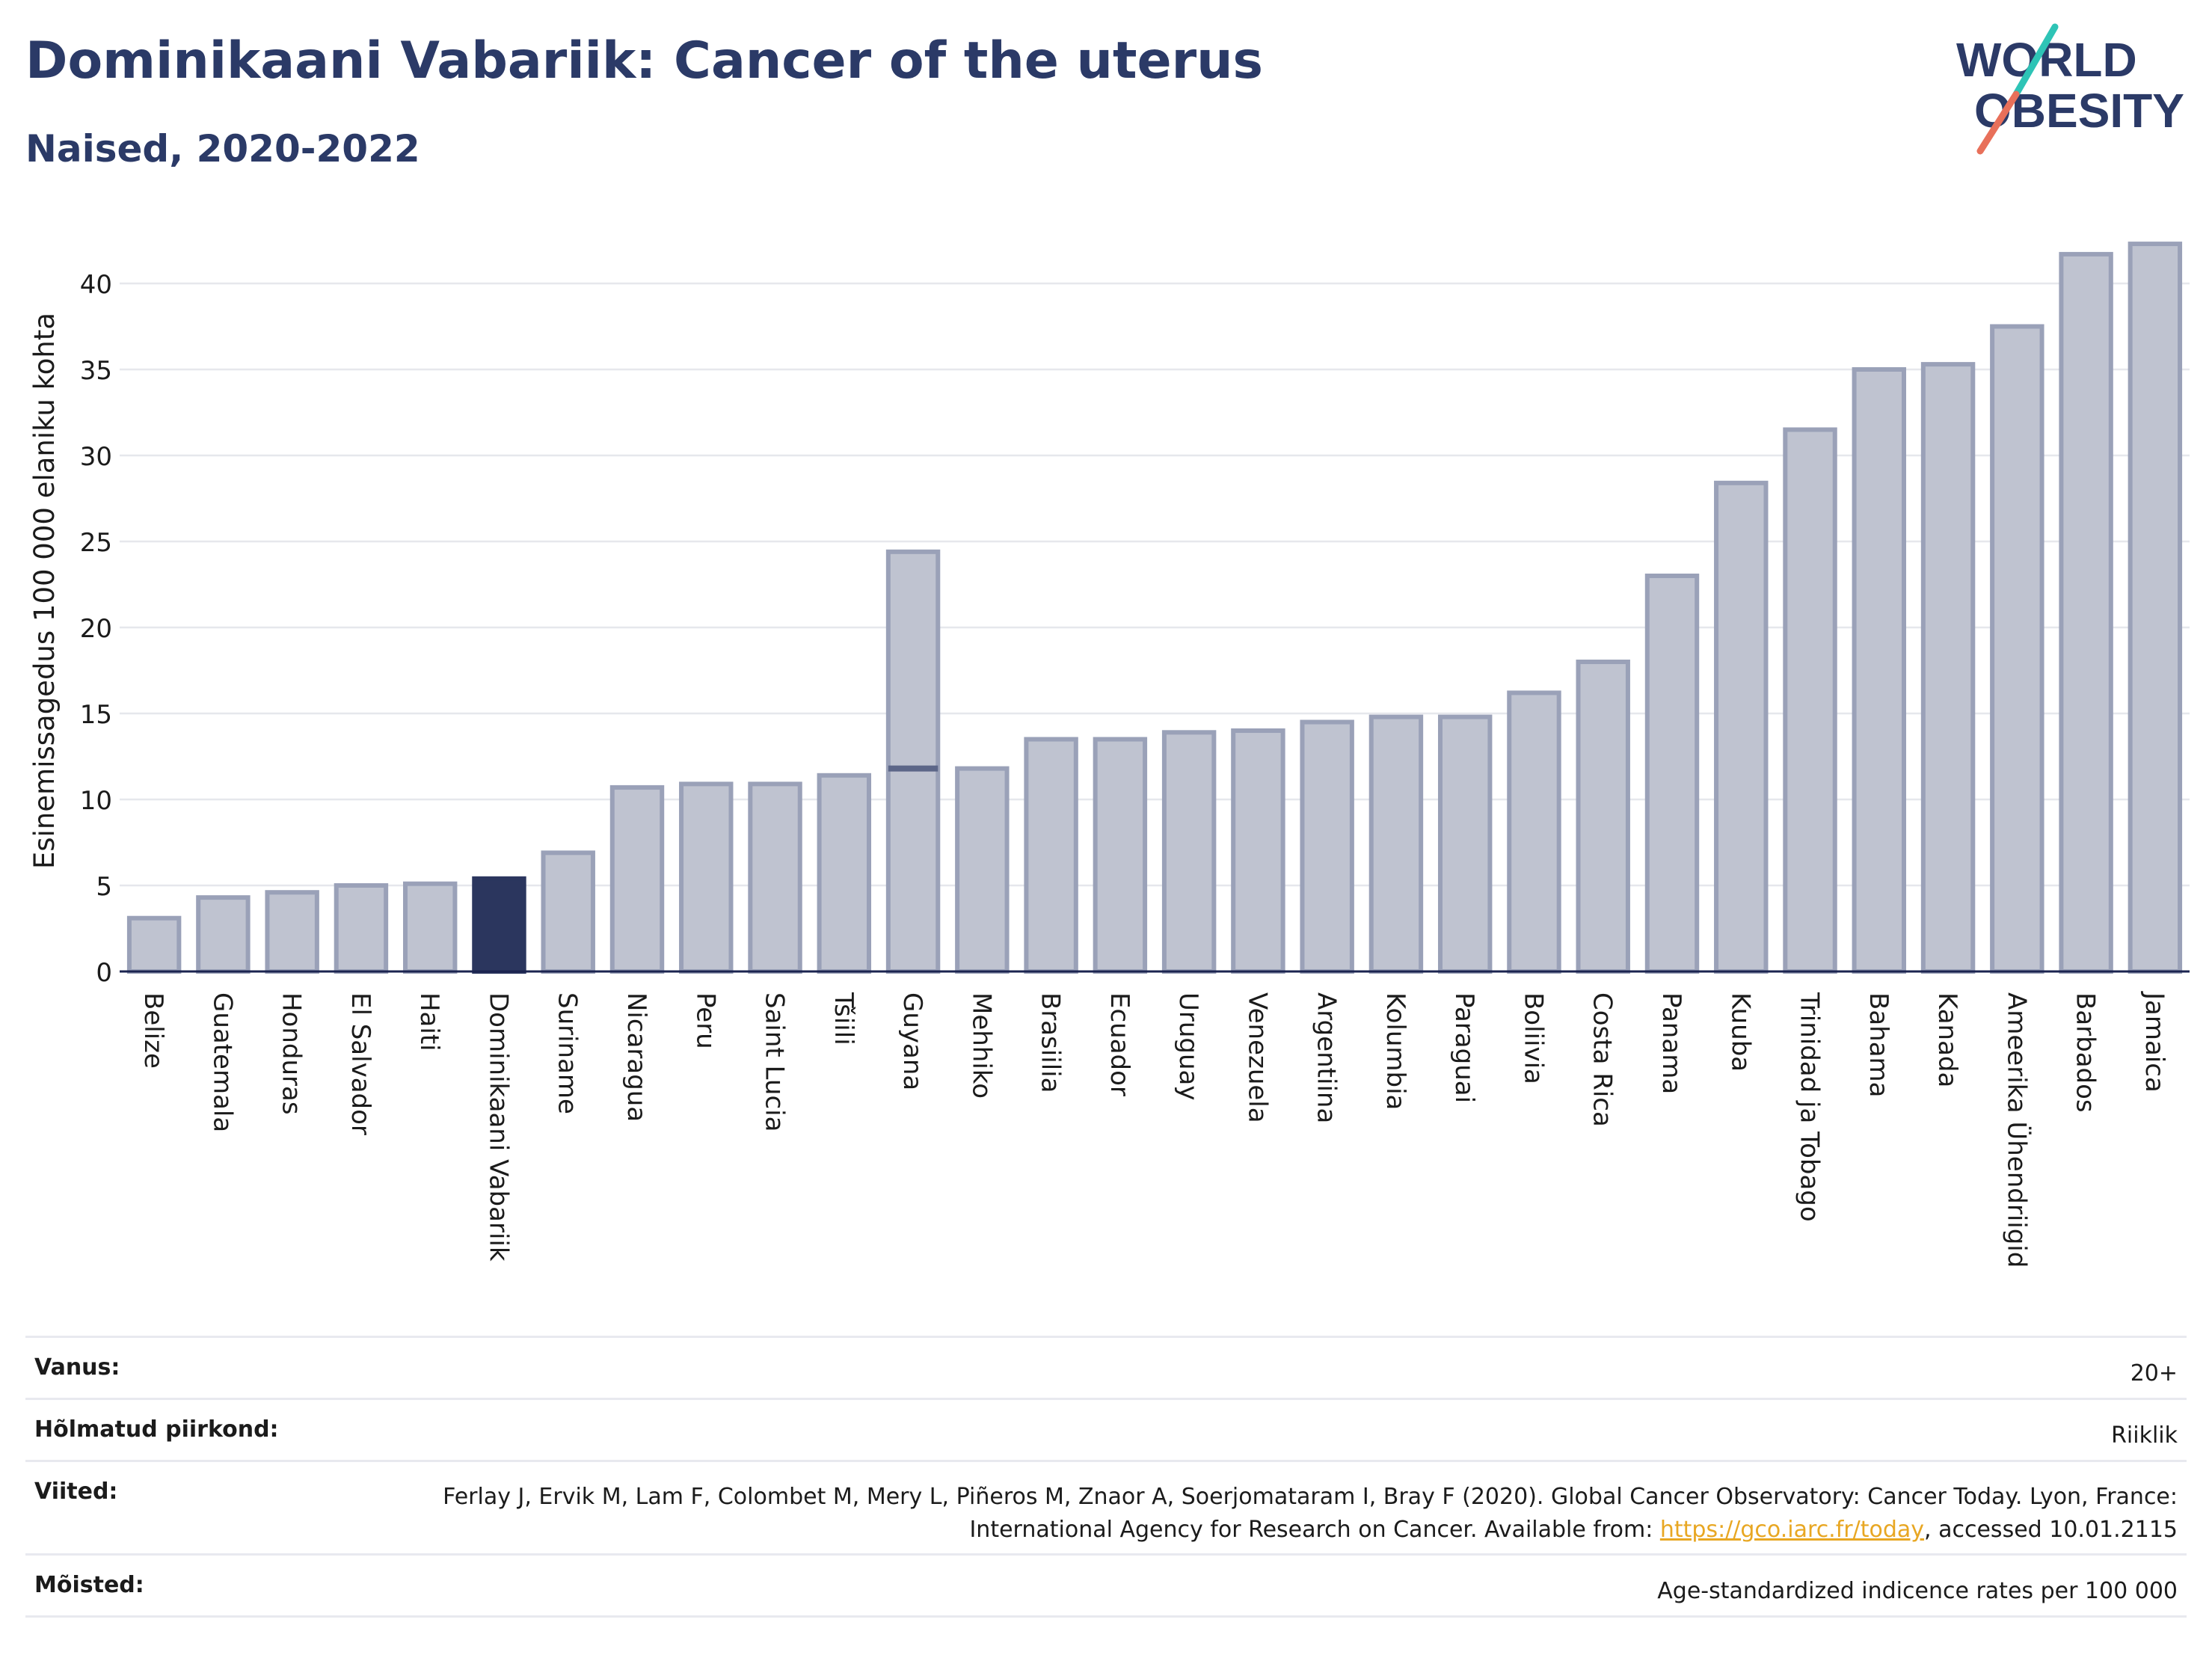  I want to click on info-row-coverage: Hõlmatud piirkond: Riiklik, so click(1106, 1429).